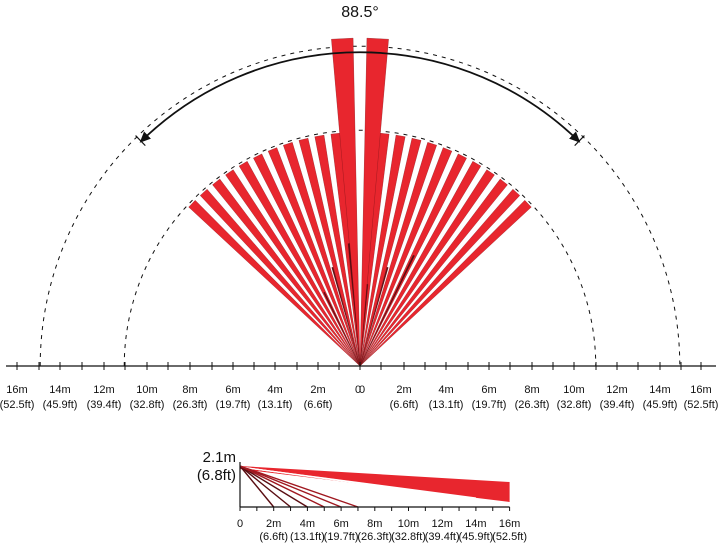  Describe the element at coordinates (403, 390) in the screenshot. I see `top-right-scale-meters-label: 2m` at that location.